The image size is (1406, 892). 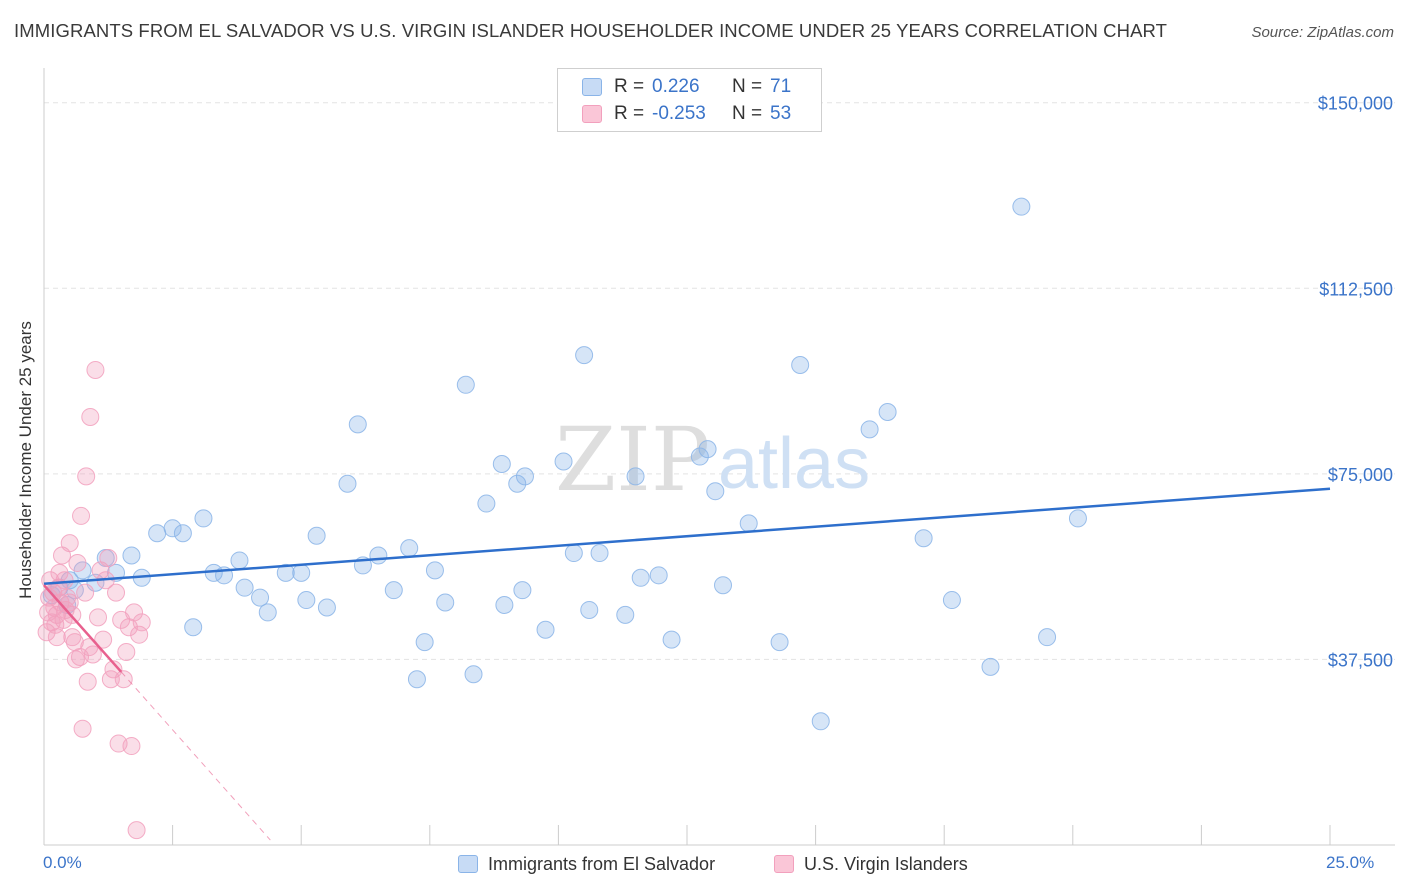 I want to click on correlation-legend: R = 0.226 N = 71 R = -0.253 N = 53, so click(x=689, y=100).